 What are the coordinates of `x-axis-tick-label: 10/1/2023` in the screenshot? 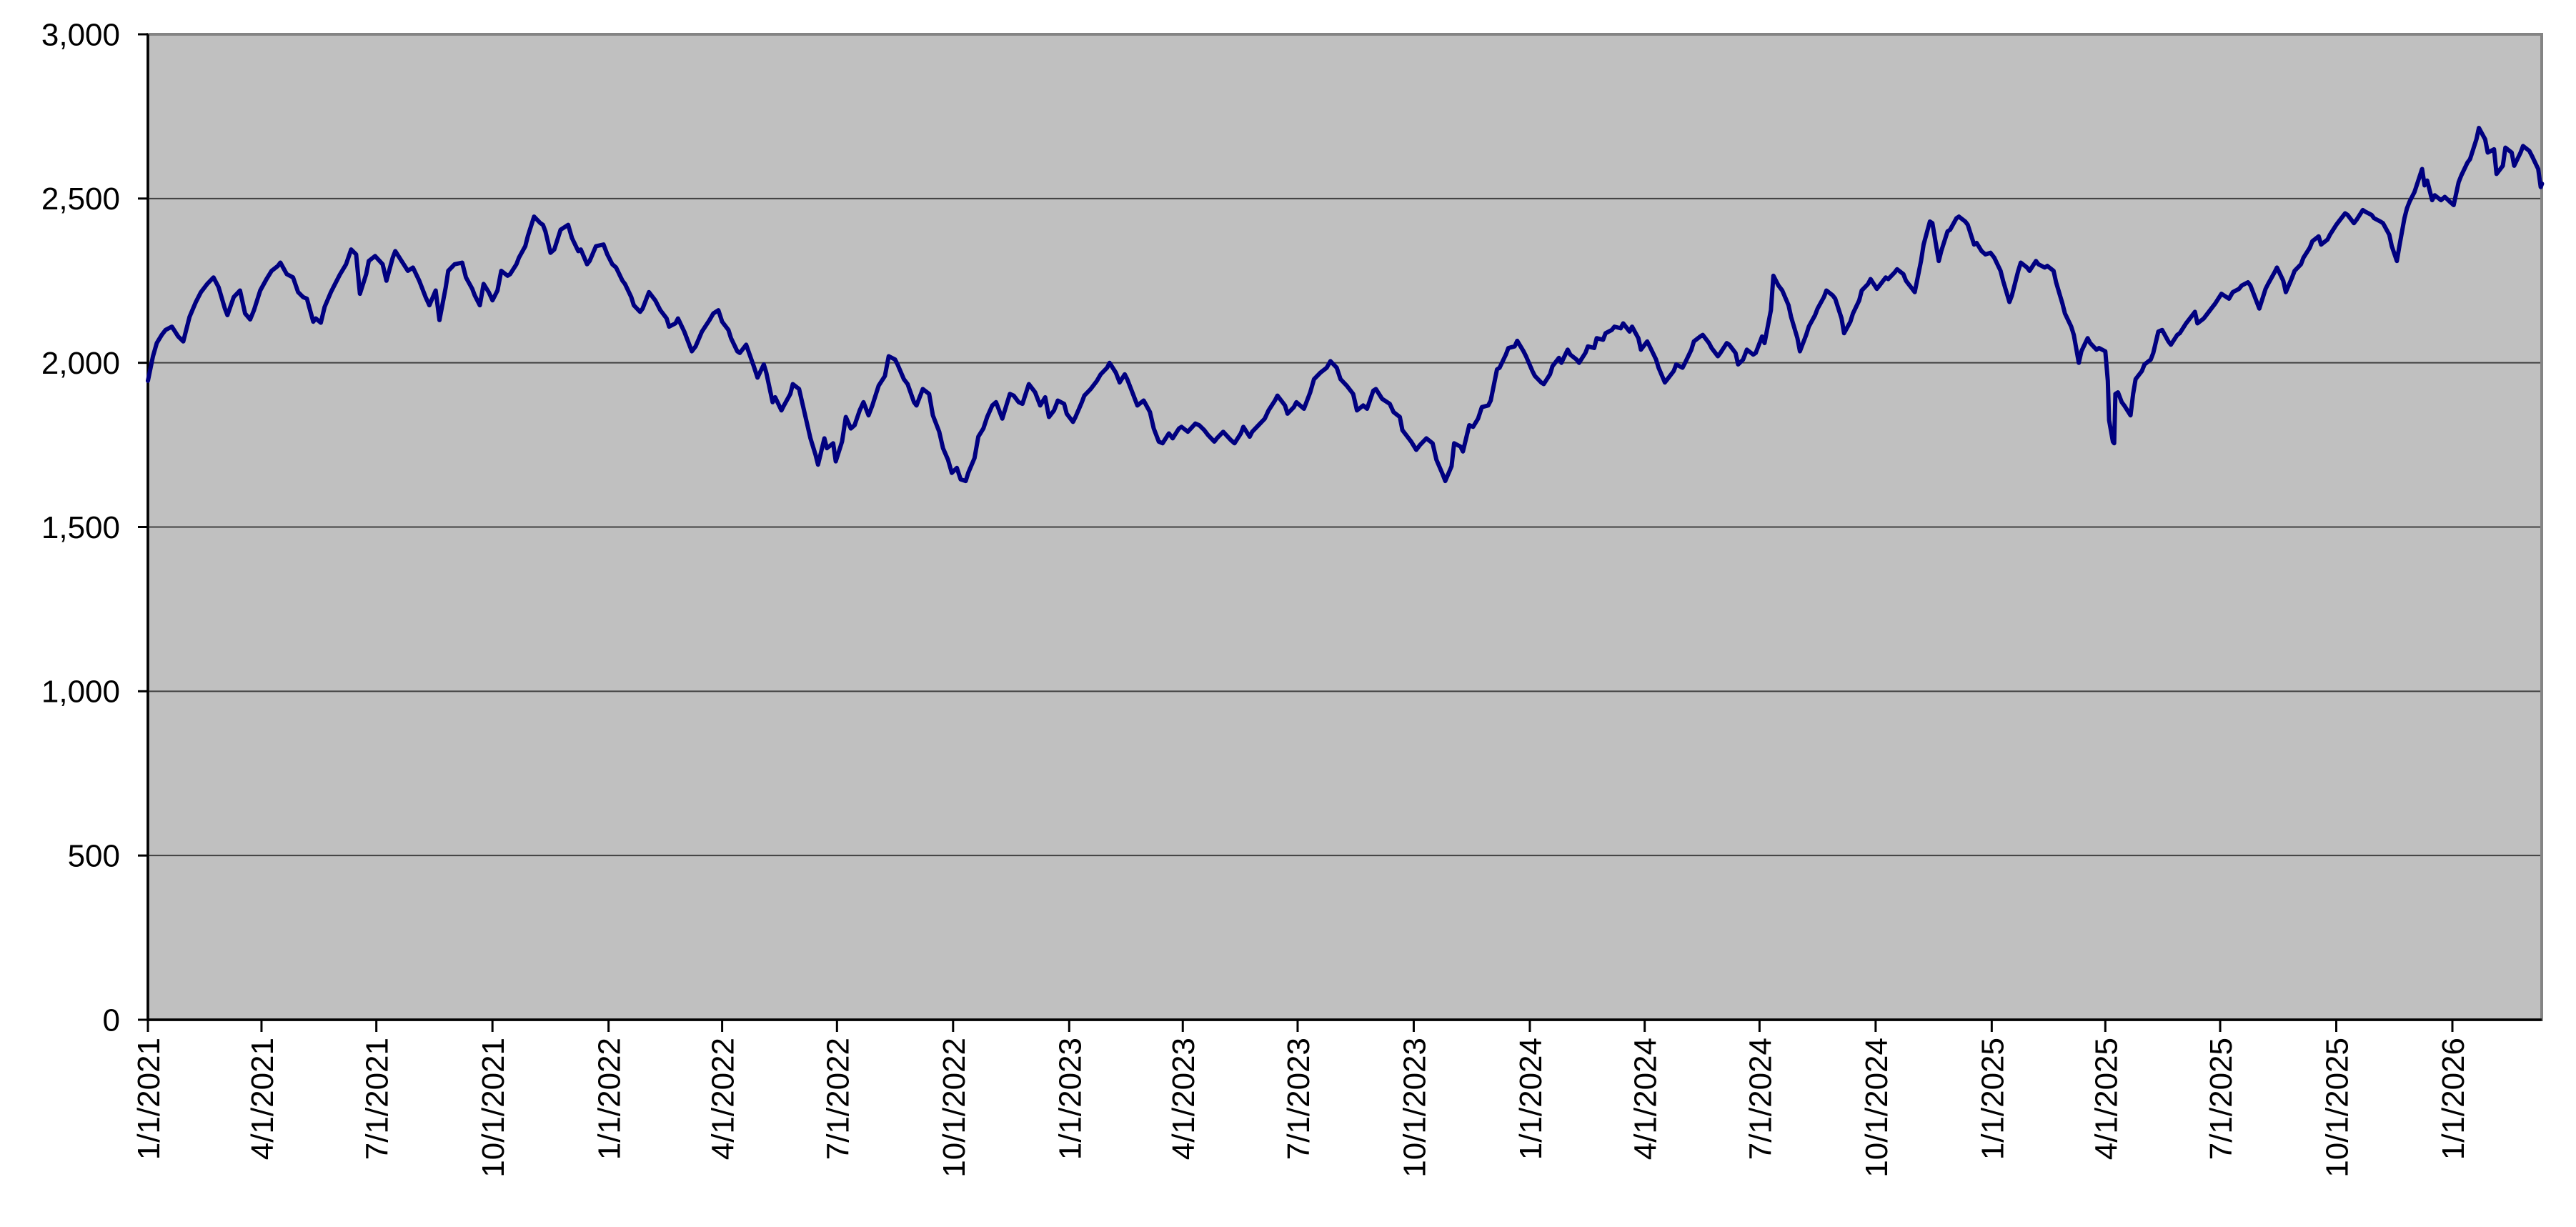 It's located at (1414, 1108).